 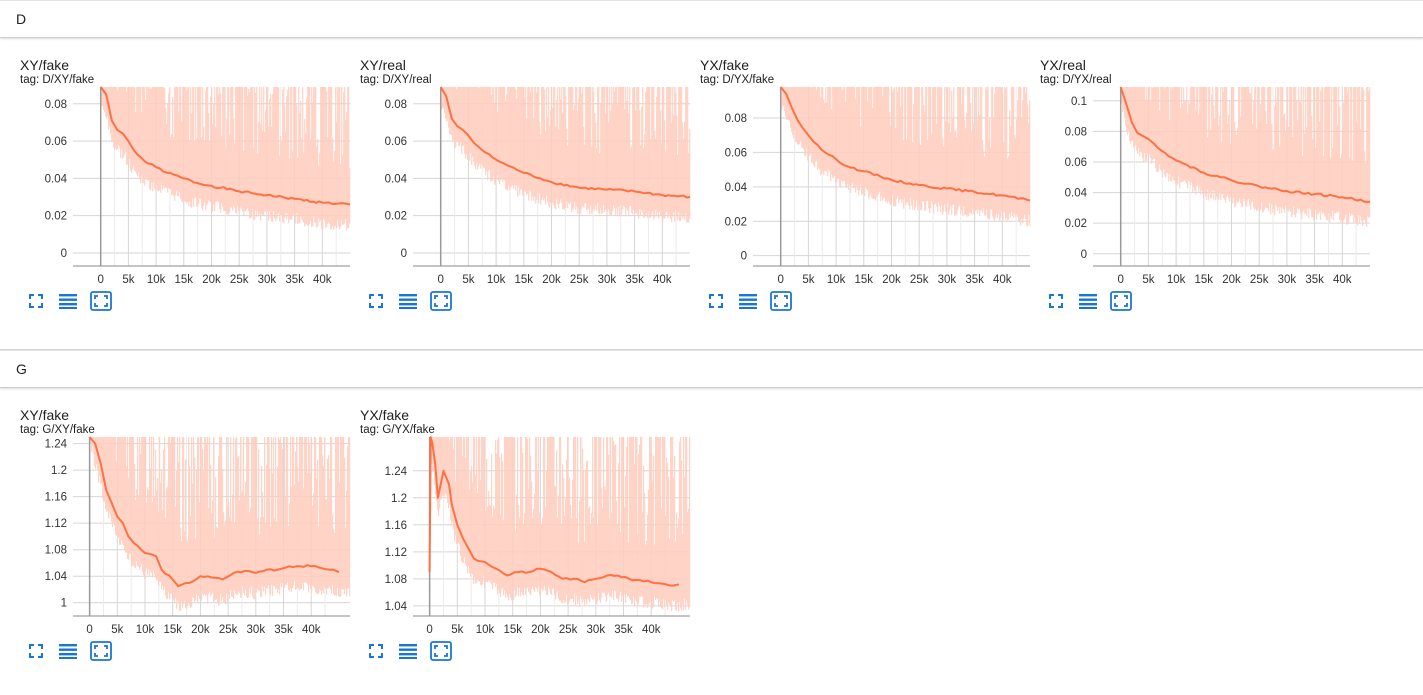 I want to click on y-tick-label: 0.04, so click(x=1076, y=194).